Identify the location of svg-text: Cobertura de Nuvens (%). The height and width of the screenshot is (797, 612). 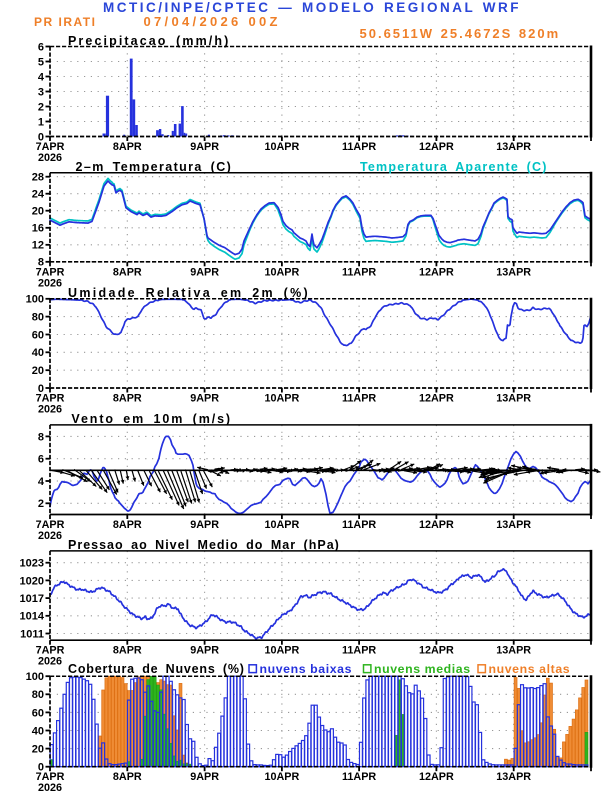
(156, 669).